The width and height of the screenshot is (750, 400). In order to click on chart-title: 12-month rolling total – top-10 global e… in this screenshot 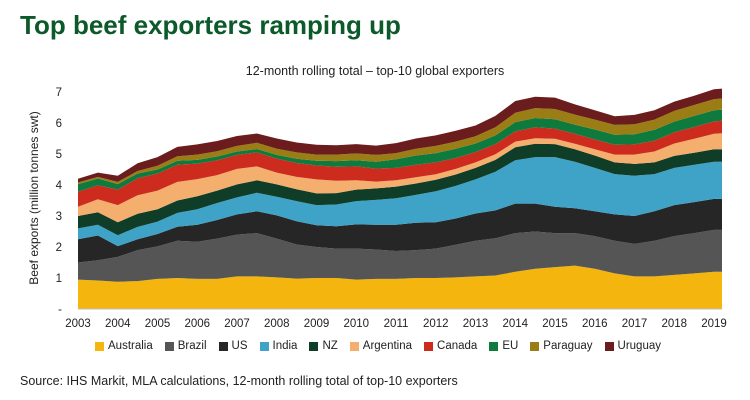, I will do `click(375, 71)`.